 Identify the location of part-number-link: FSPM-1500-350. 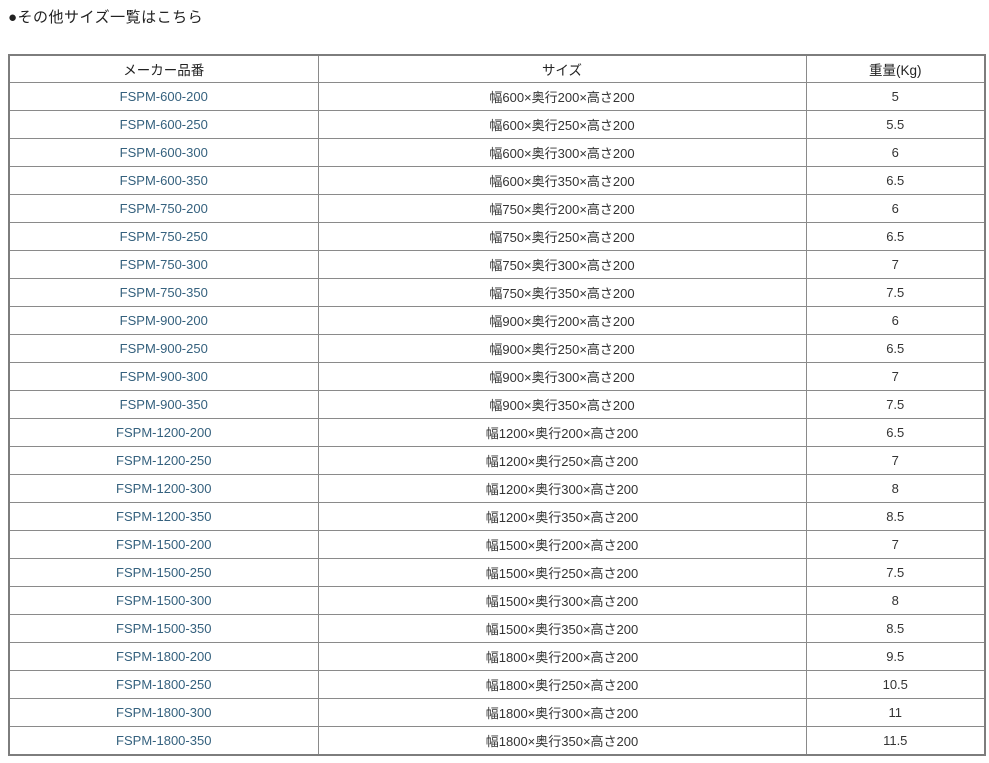
(164, 628).